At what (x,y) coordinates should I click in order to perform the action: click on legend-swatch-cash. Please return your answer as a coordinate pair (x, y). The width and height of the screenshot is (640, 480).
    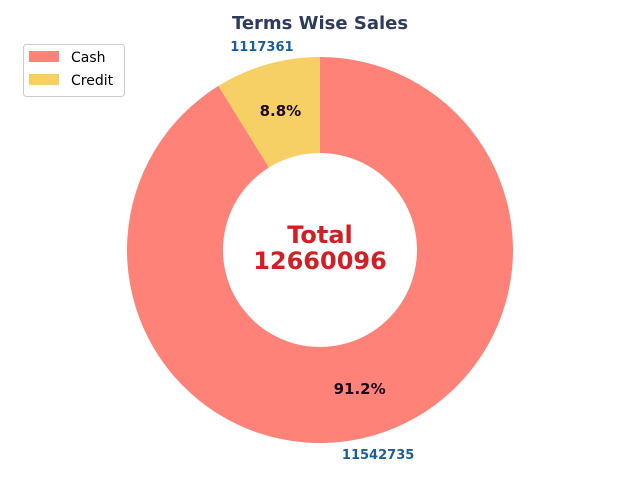
    Looking at the image, I should click on (44, 56).